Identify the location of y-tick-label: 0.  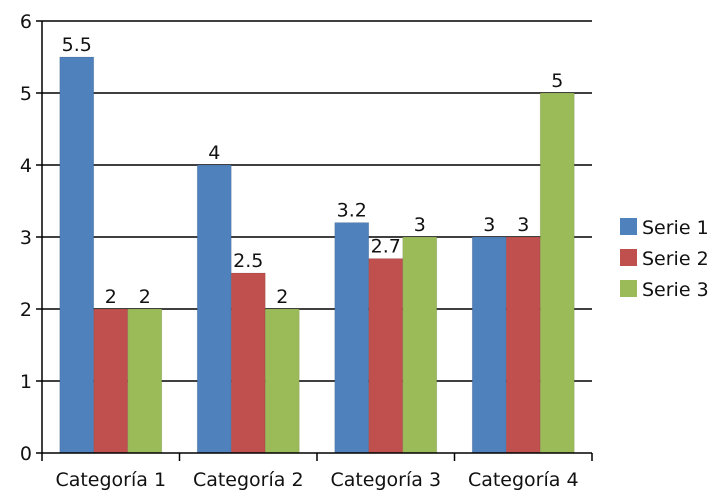
(26, 454).